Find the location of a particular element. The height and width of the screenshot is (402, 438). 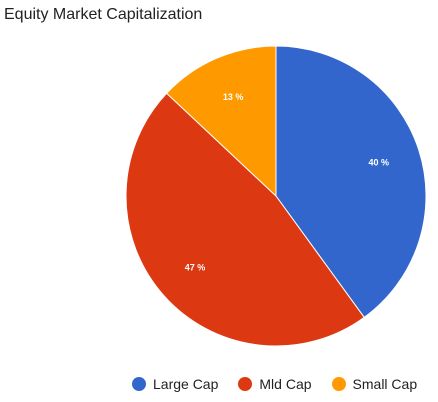

legend-label-mid-cap: Mld Cap is located at coordinates (285, 384).